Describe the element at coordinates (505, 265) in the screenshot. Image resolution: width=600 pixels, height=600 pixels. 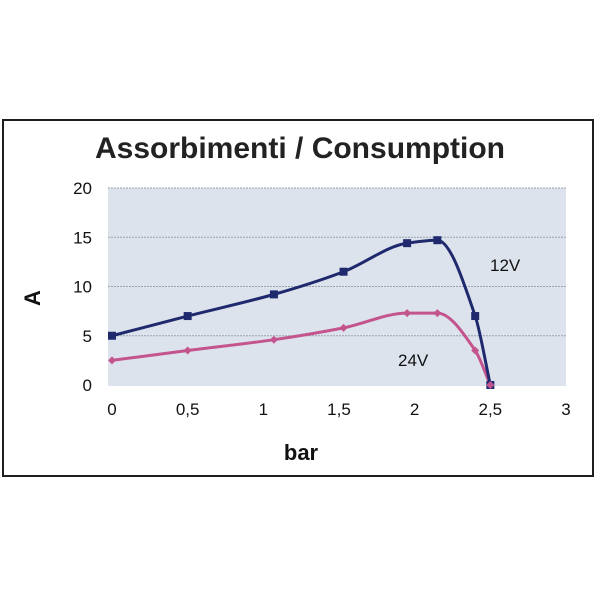
I see `series-label-12v: 12V` at that location.